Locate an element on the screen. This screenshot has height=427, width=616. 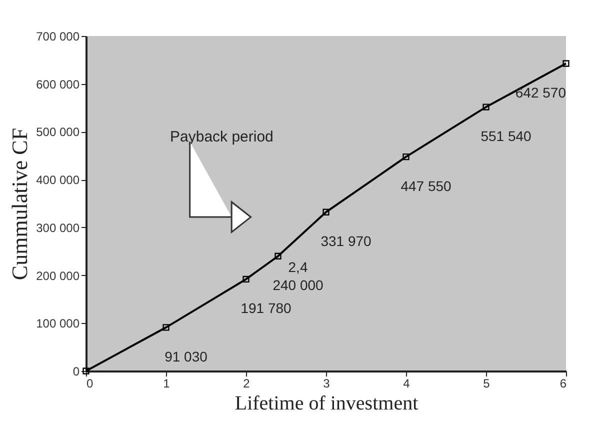
data-label: 191 780 is located at coordinates (266, 308).